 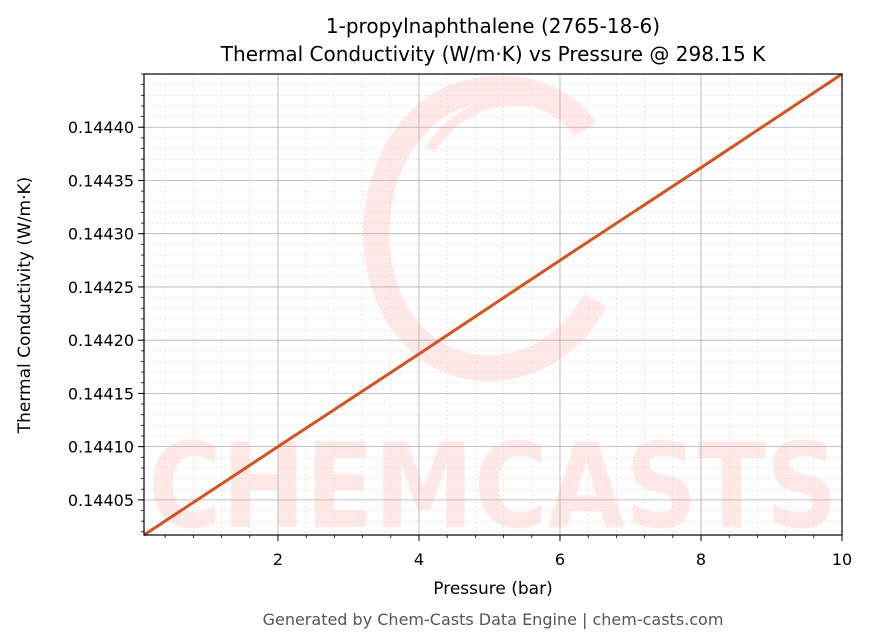 I want to click on y-tick-label: 0.14425, so click(x=101, y=287).